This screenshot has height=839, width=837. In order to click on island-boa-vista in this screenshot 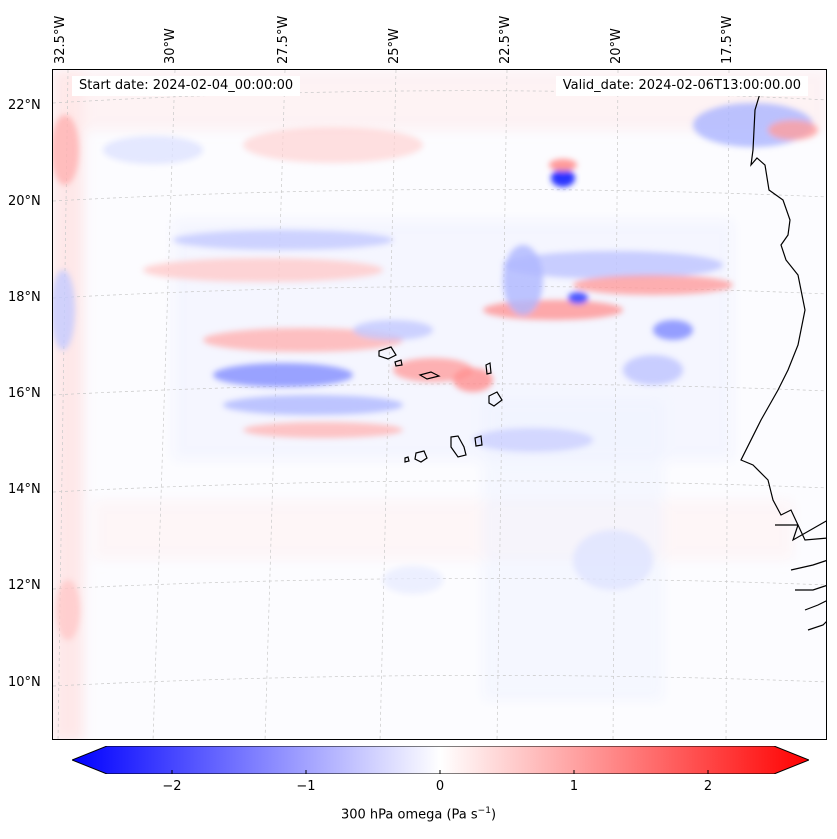, I will do `click(495, 399)`.